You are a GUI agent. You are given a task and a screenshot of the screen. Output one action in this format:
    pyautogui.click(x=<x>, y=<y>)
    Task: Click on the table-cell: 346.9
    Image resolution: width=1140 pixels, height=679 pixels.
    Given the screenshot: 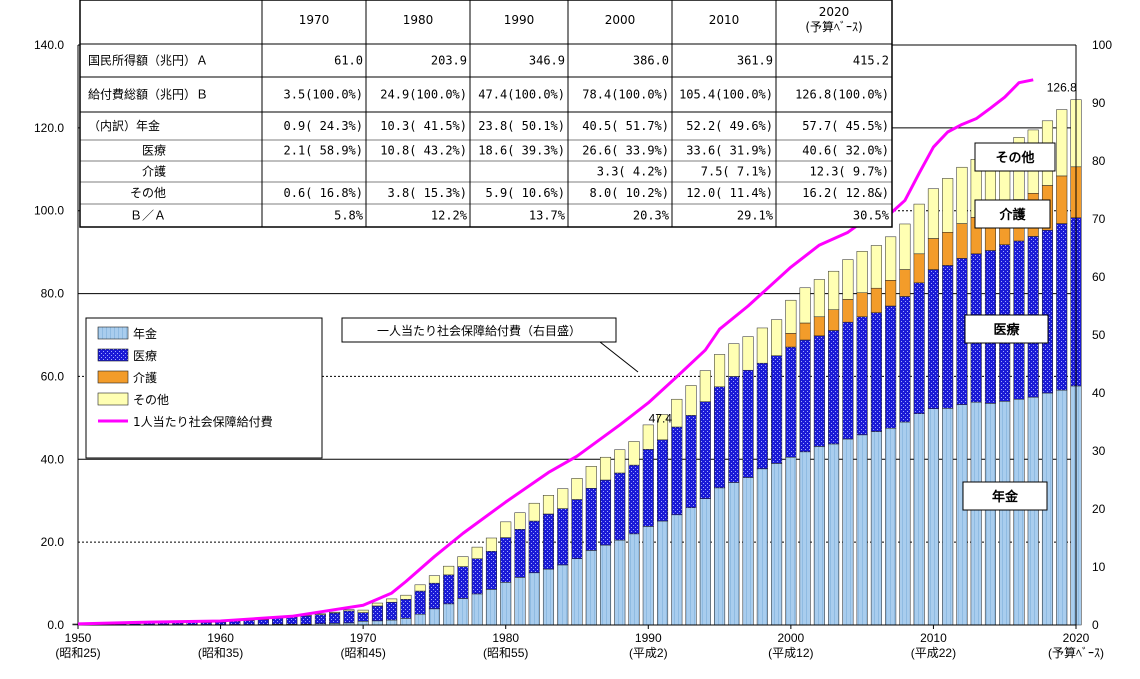 What is the action you would take?
    pyautogui.click(x=547, y=61)
    